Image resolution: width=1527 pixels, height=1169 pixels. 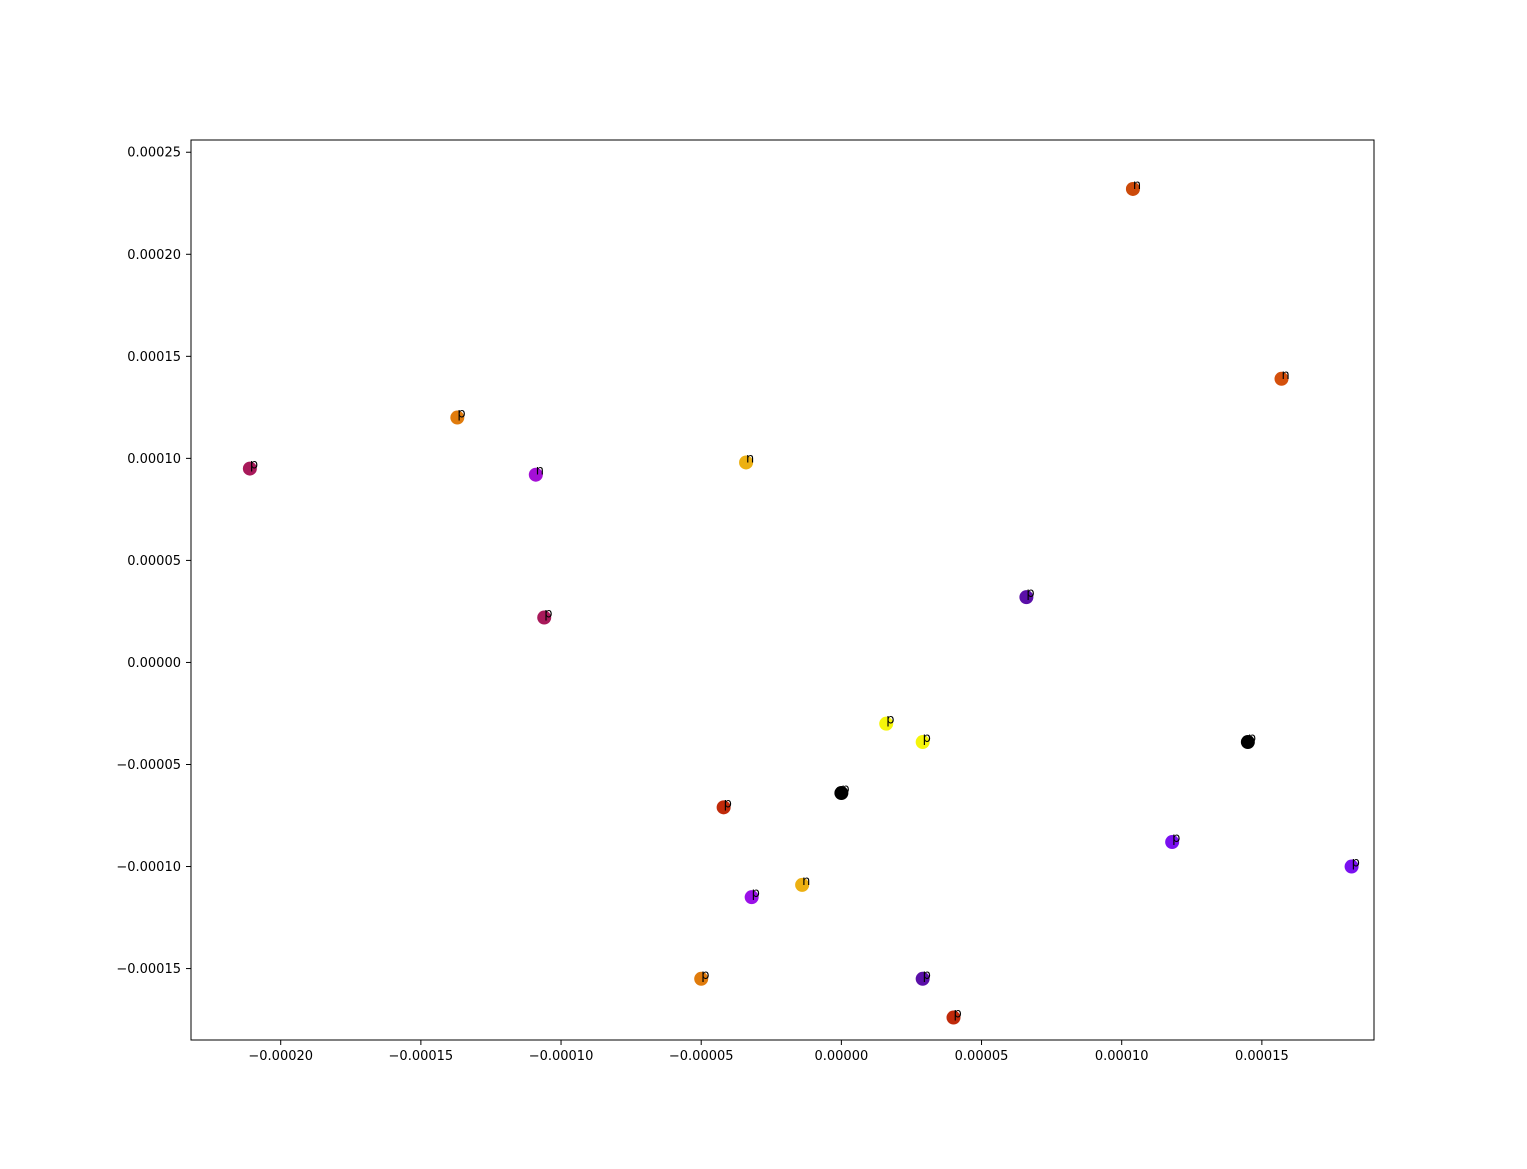 What do you see at coordinates (154, 255) in the screenshot?
I see `y-tick-label: 0.00020` at bounding box center [154, 255].